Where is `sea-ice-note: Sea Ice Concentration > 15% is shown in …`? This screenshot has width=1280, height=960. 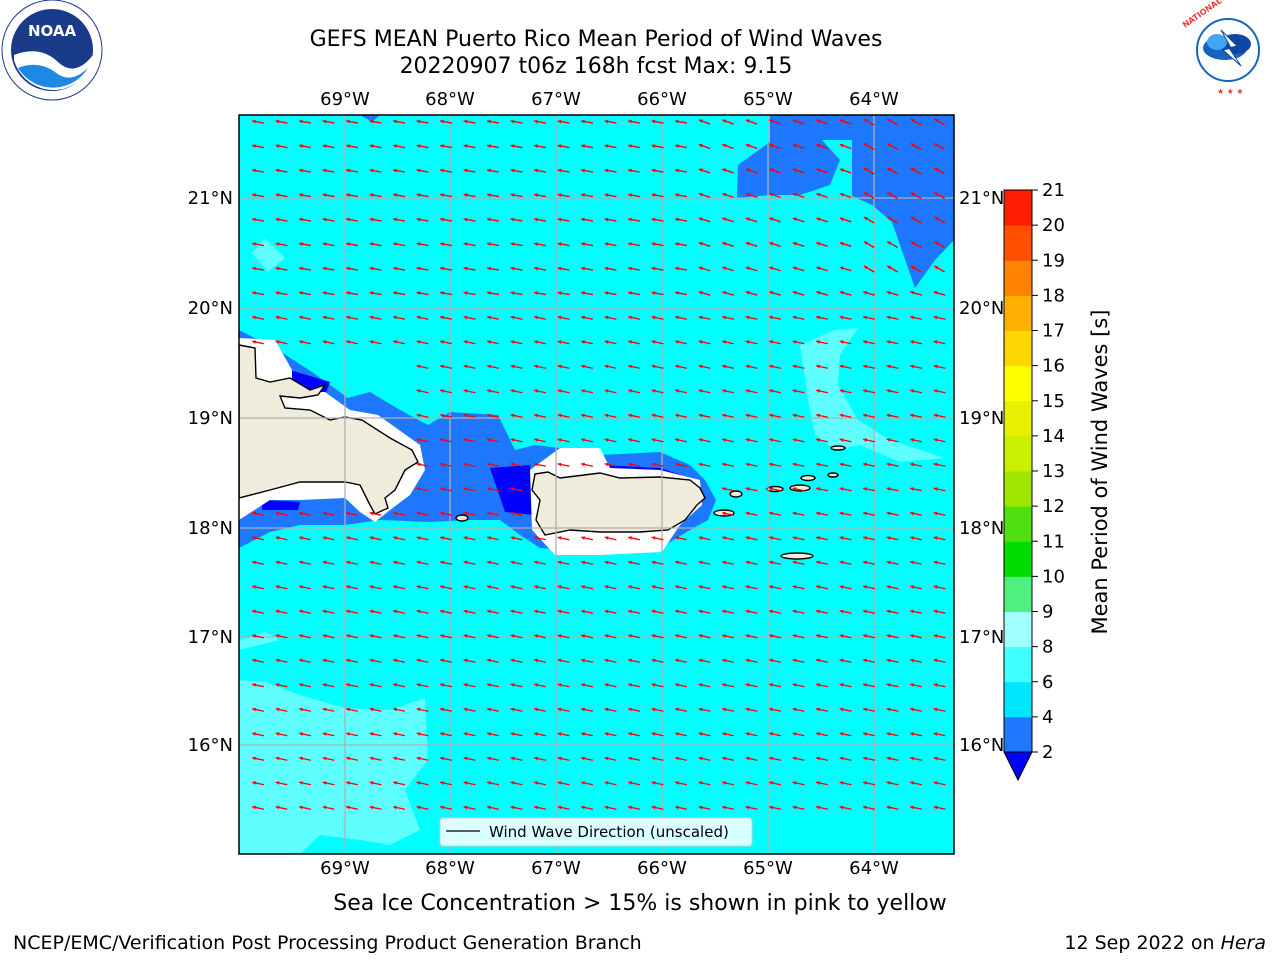 sea-ice-note: Sea Ice Concentration > 15% is shown in … is located at coordinates (640, 903).